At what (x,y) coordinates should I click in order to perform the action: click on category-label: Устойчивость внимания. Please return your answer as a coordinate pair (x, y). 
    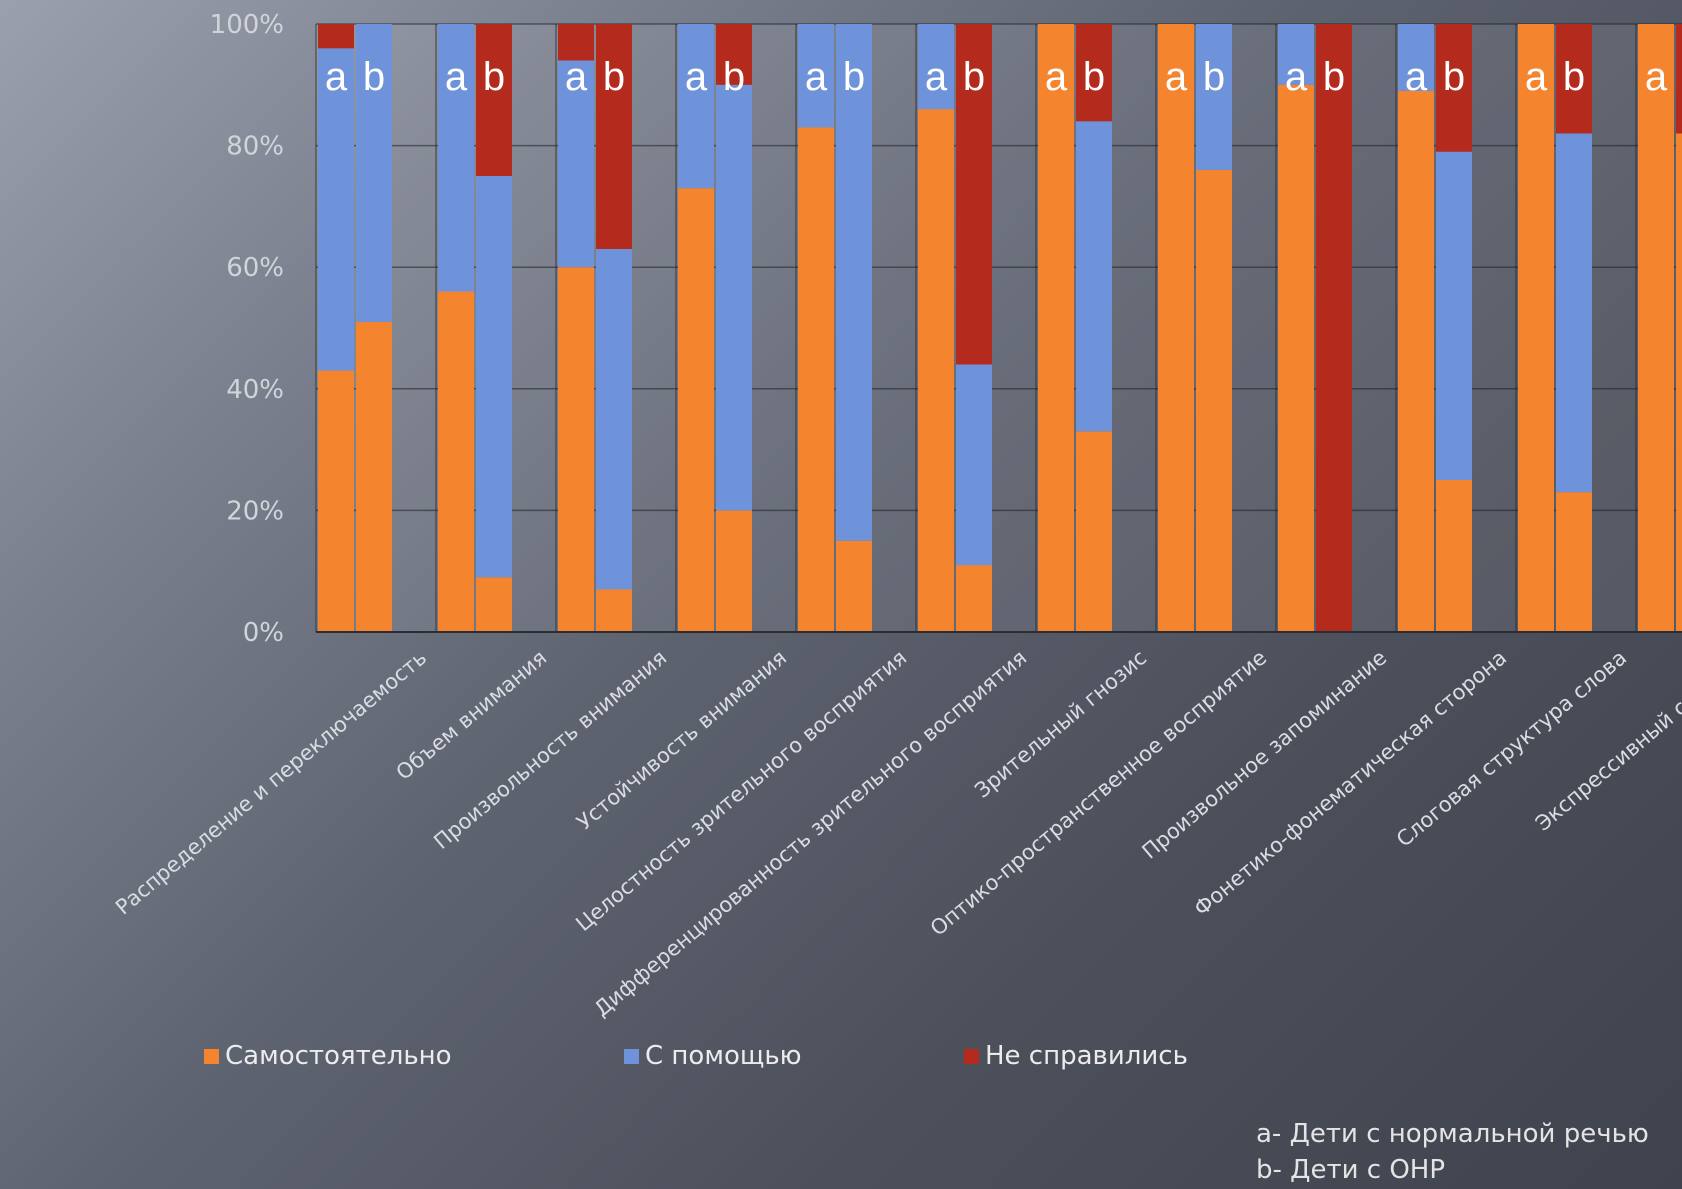
    Looking at the image, I should click on (681, 739).